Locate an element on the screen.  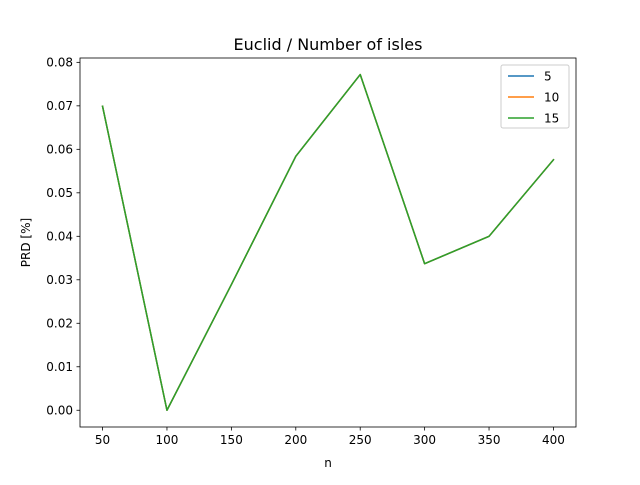
y-tick-label: 0.03 is located at coordinates (59, 280).